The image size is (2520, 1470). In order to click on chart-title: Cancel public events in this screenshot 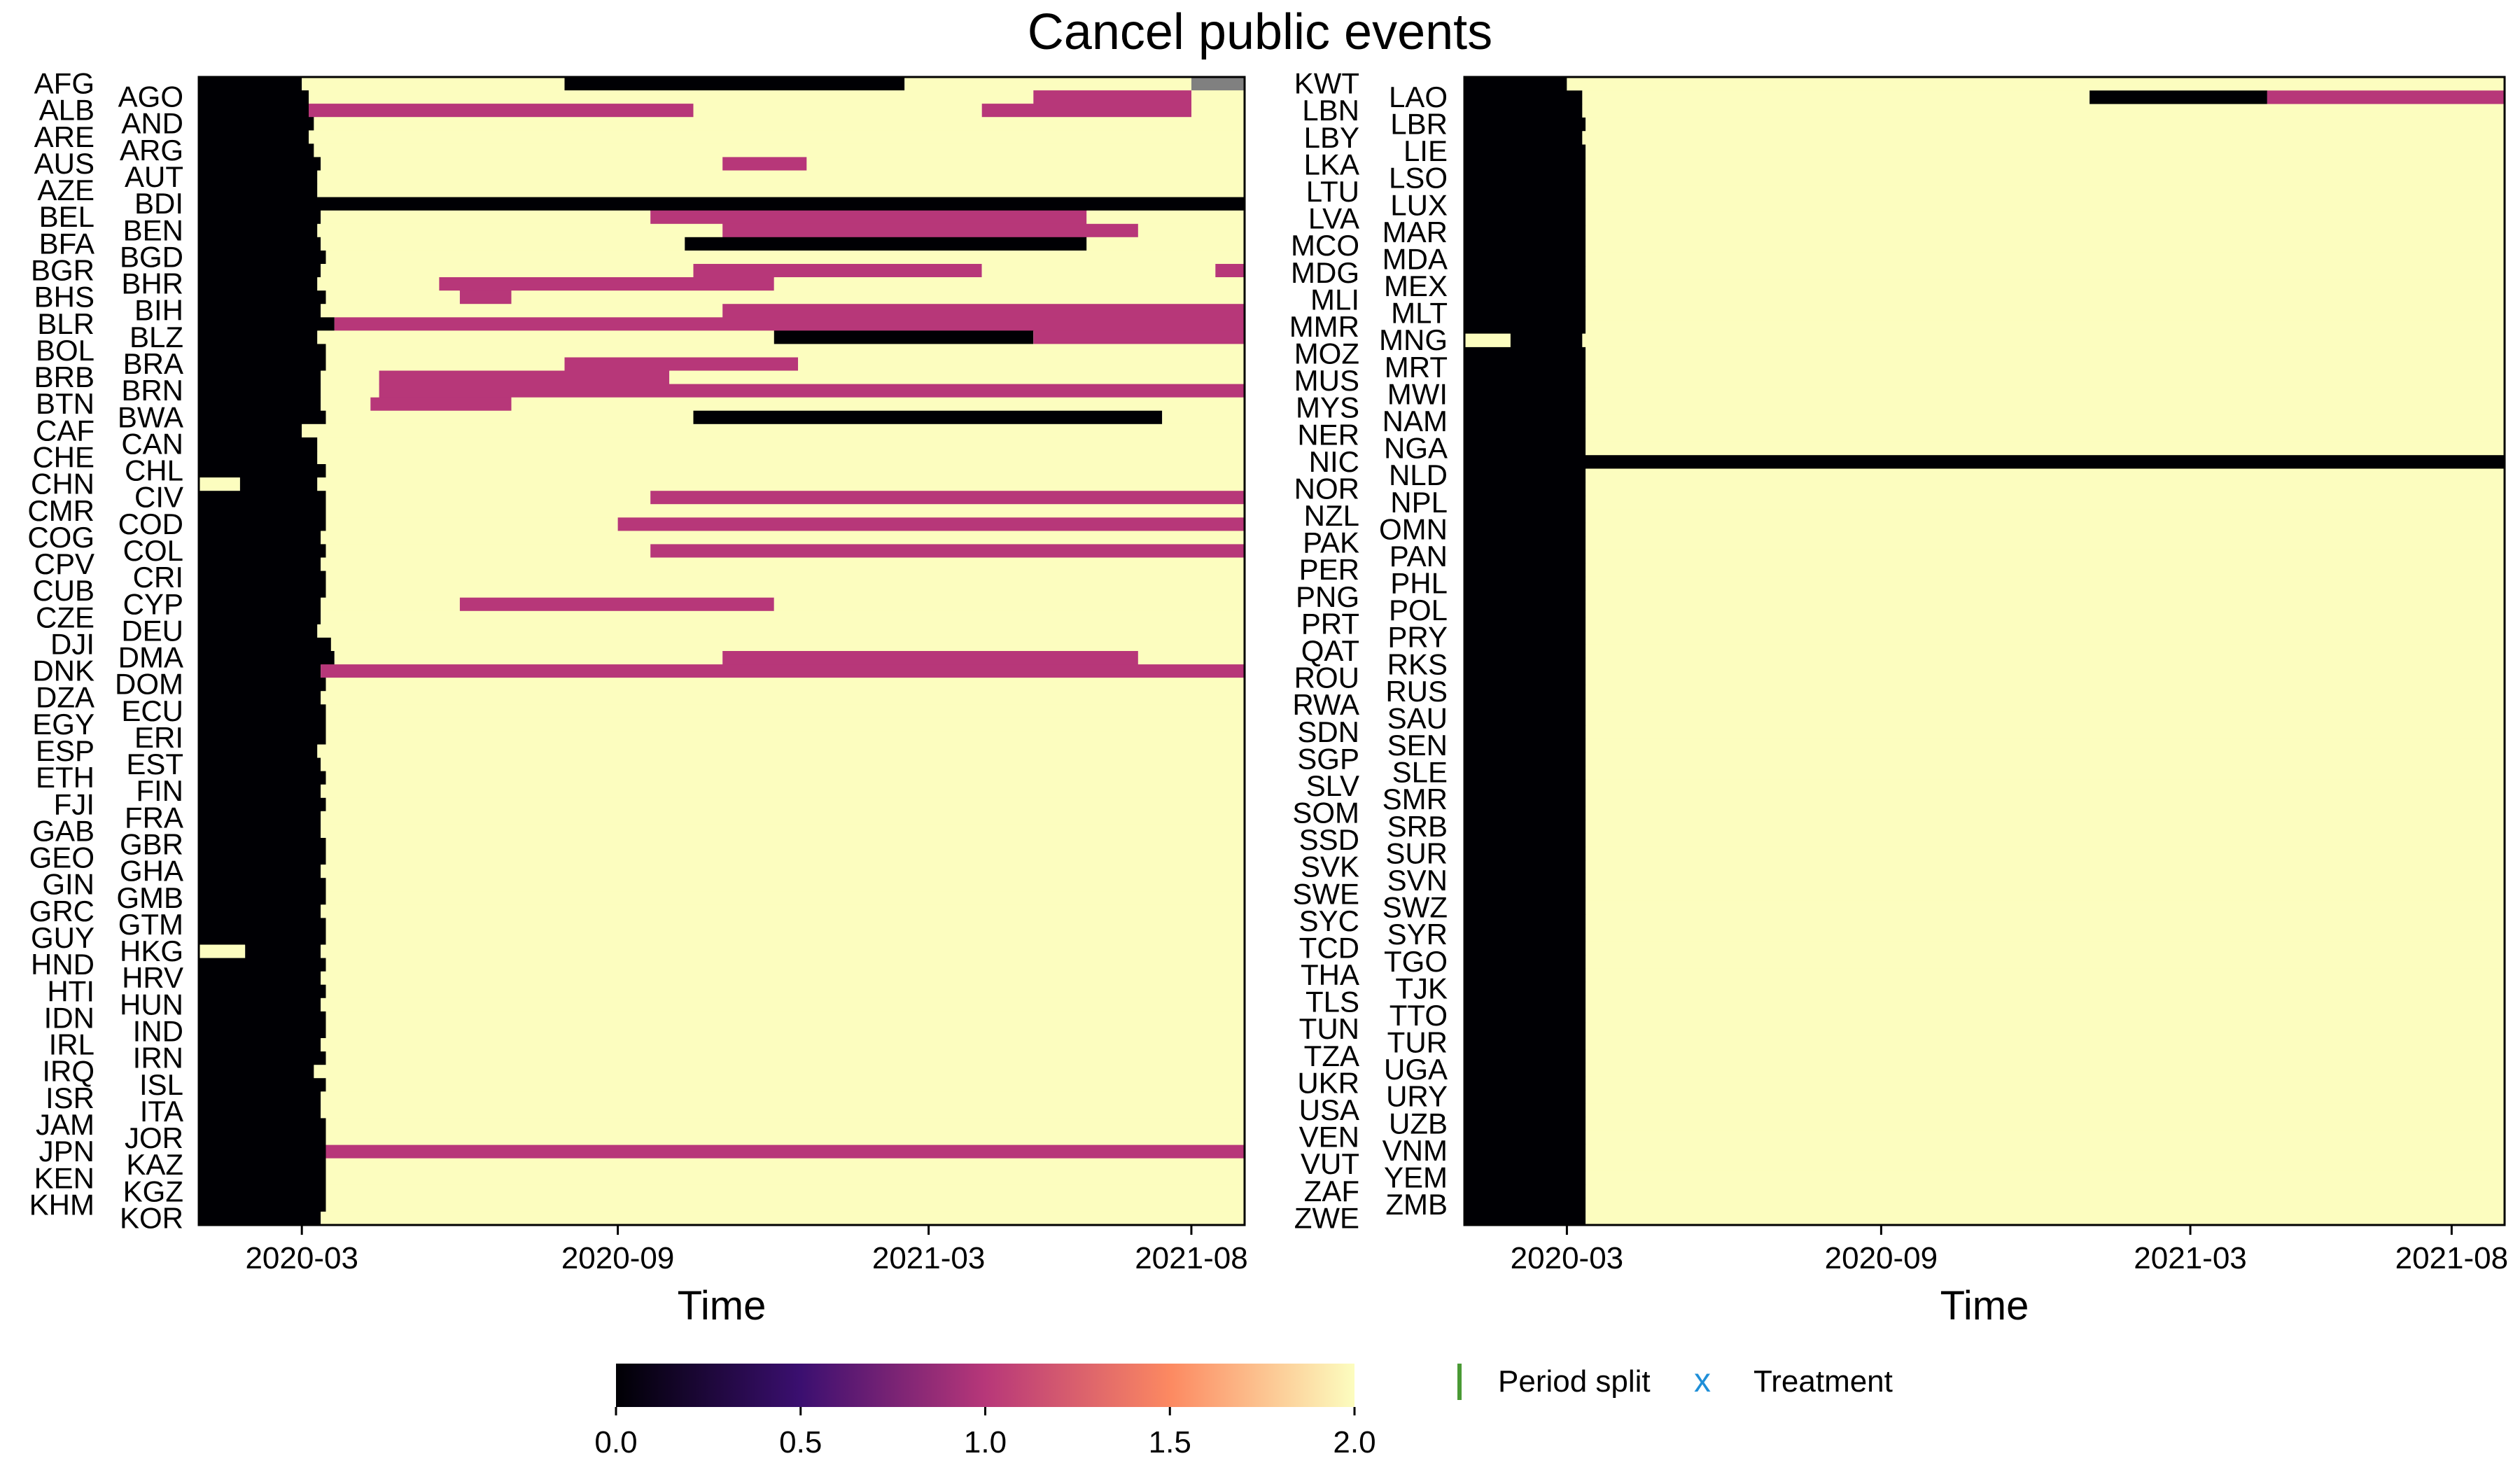, I will do `click(1260, 32)`.